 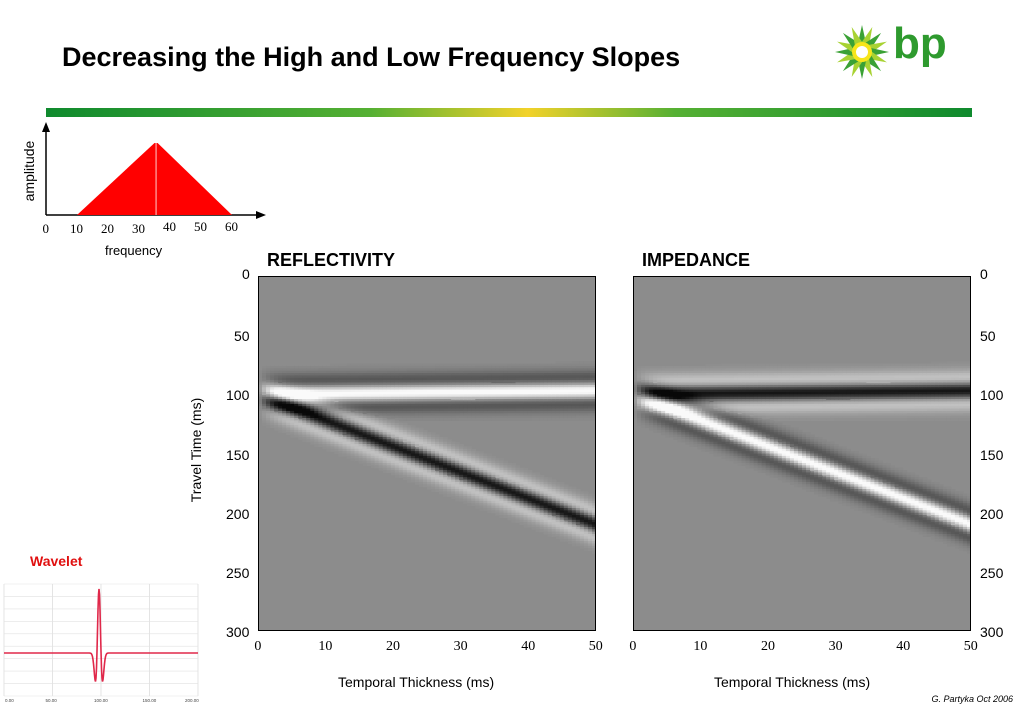 What do you see at coordinates (46, 127) in the screenshot?
I see `spectrum-y-arrow-icon` at bounding box center [46, 127].